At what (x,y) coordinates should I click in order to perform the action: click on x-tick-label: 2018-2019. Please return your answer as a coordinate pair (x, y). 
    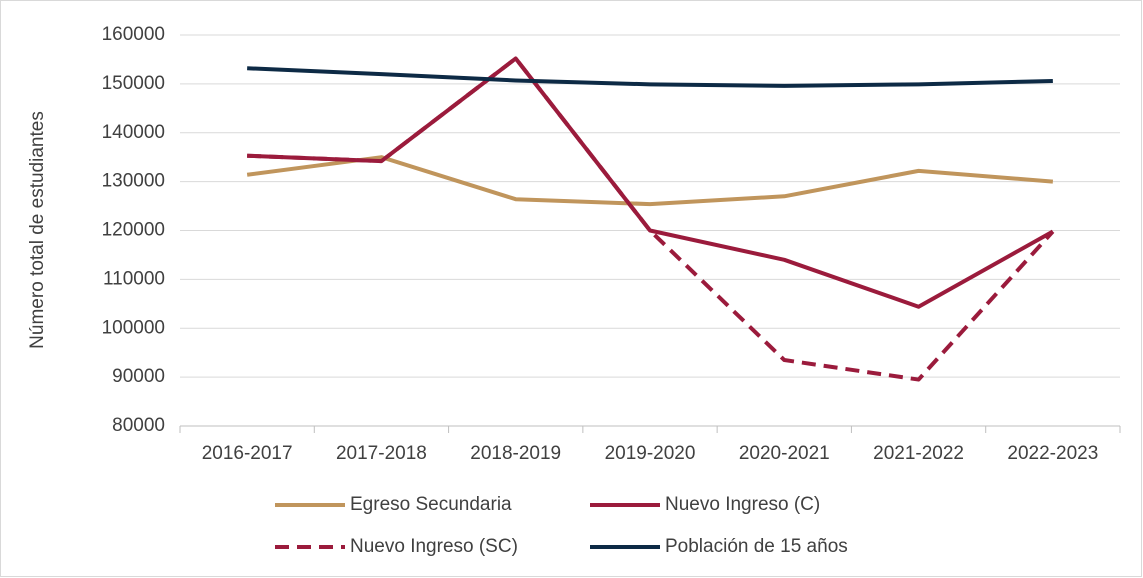
    Looking at the image, I should click on (515, 453).